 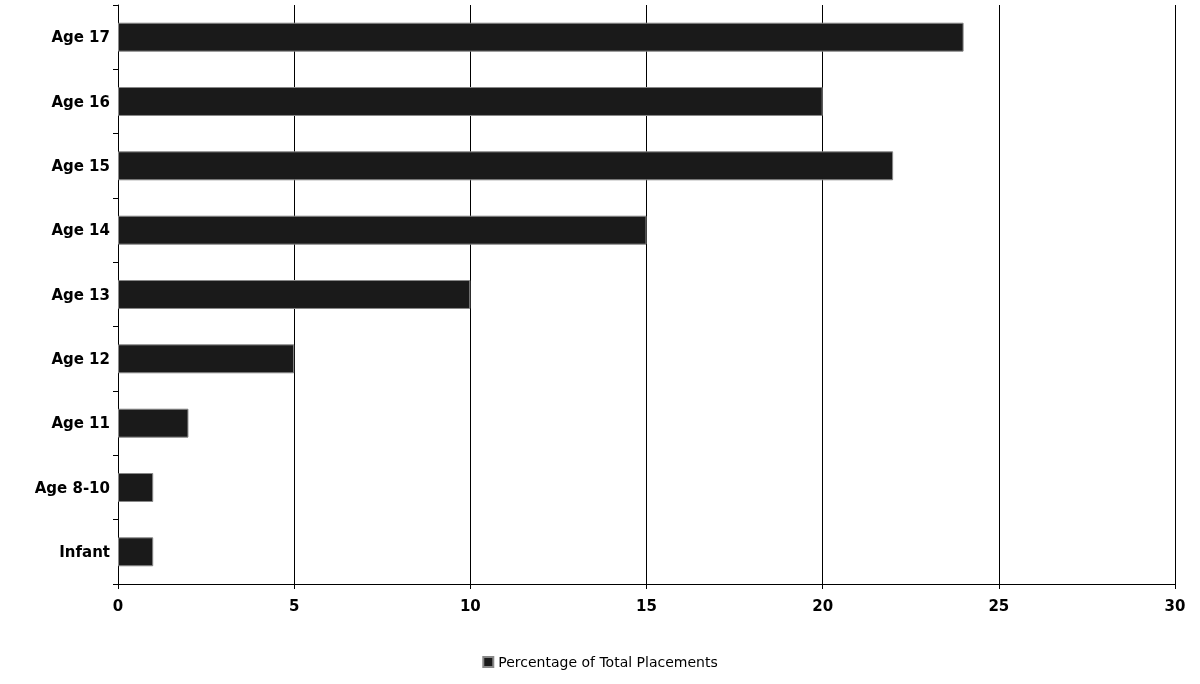 What do you see at coordinates (470, 605) in the screenshot?
I see `x-tick-label: 10` at bounding box center [470, 605].